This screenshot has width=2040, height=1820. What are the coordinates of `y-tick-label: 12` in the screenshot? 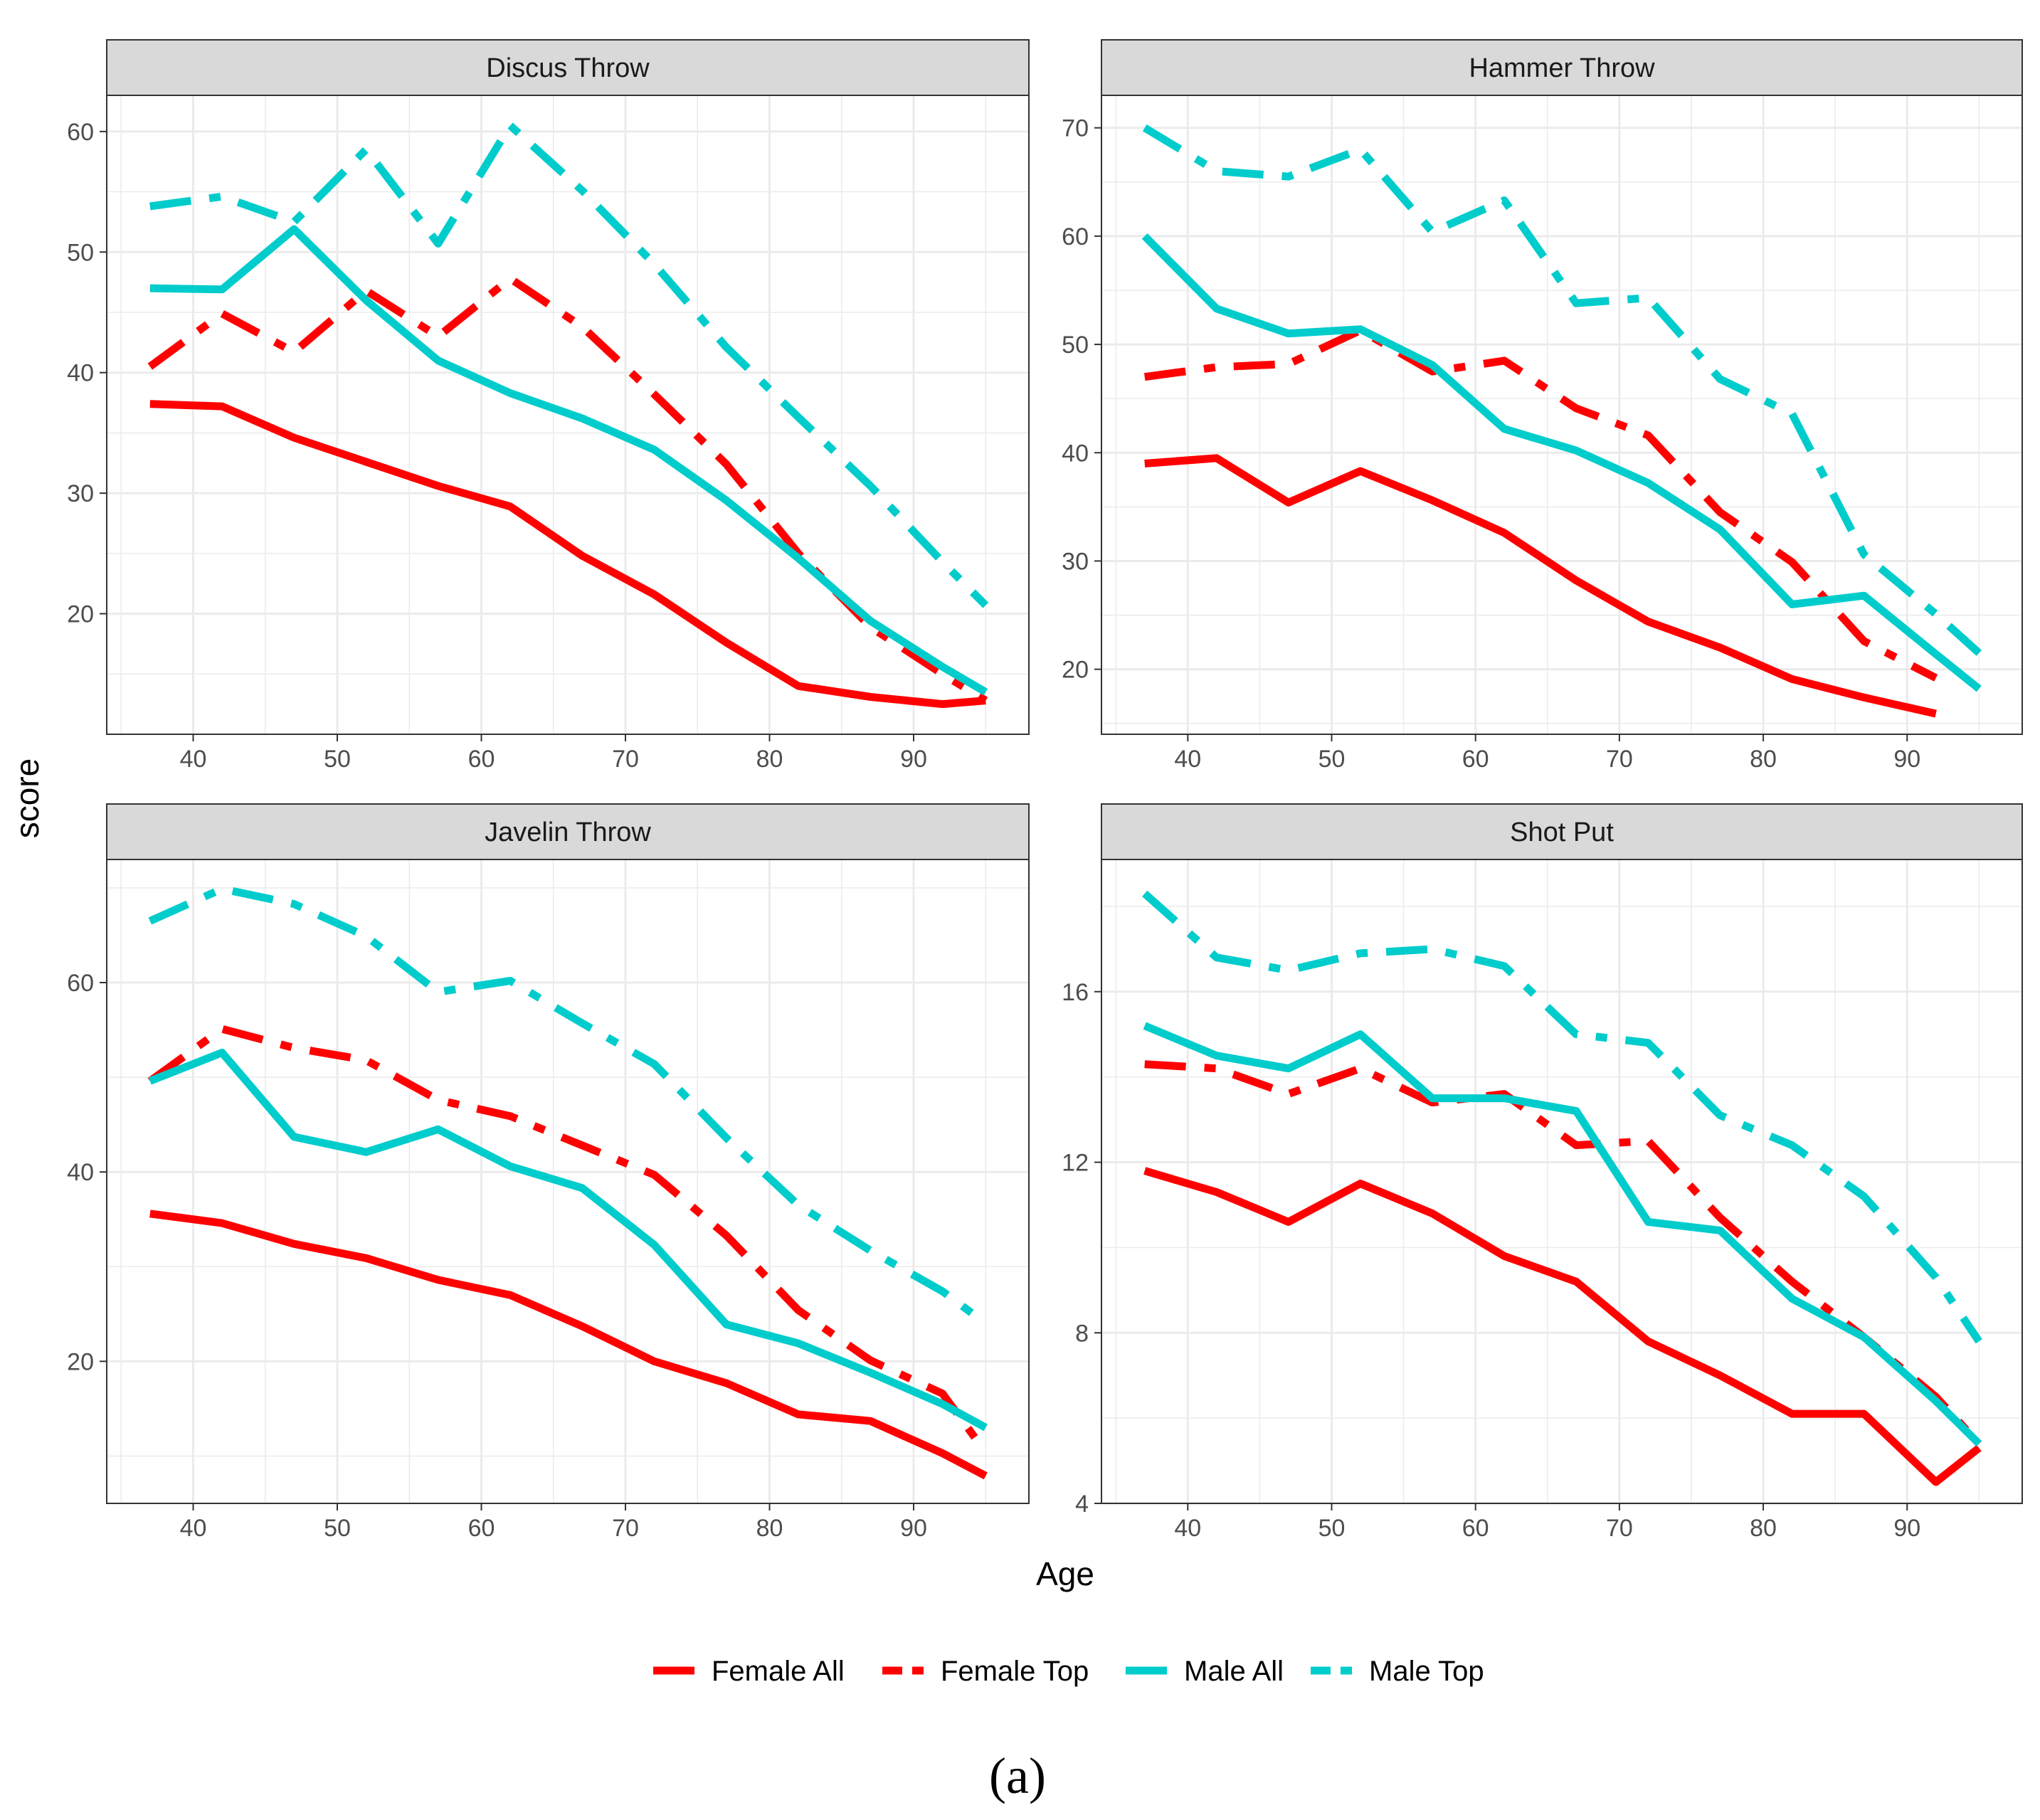 It's located at (1075, 1163).